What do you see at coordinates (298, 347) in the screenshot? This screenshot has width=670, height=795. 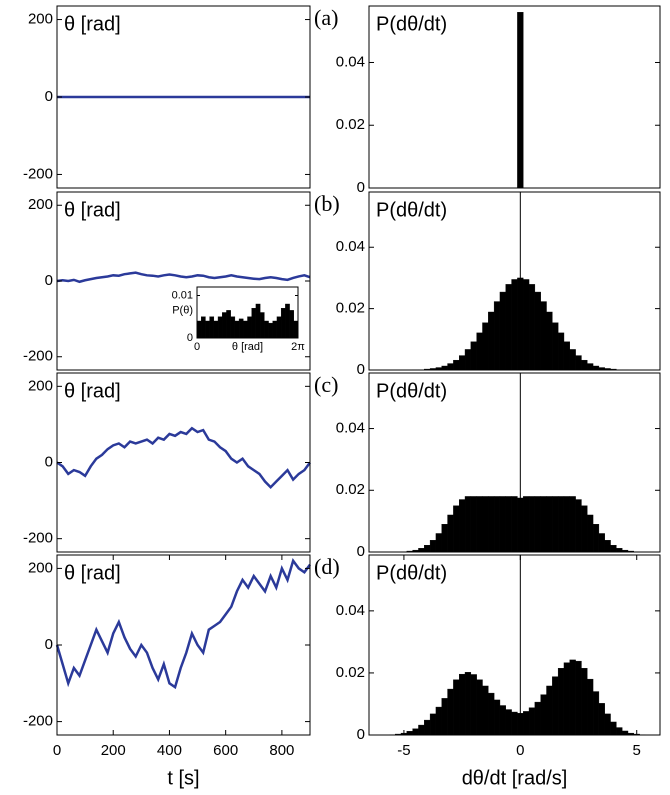 I see `x-tick-label: 2π` at bounding box center [298, 347].